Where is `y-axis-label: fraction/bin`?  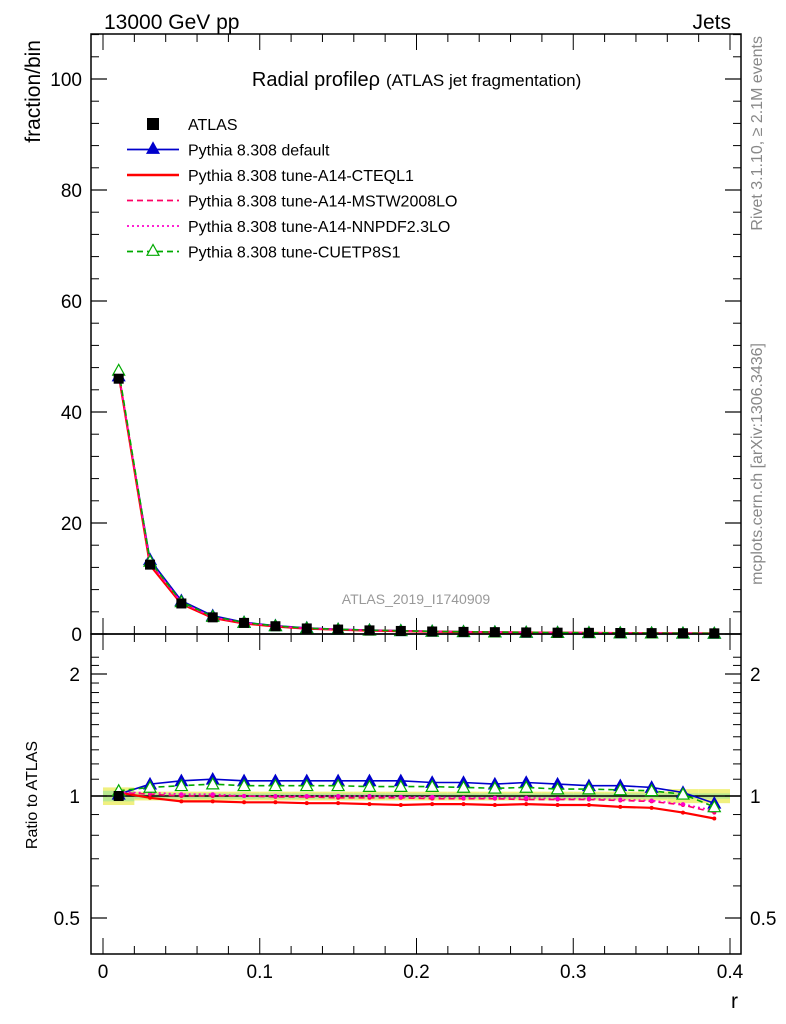 y-axis-label: fraction/bin is located at coordinates (33, 91).